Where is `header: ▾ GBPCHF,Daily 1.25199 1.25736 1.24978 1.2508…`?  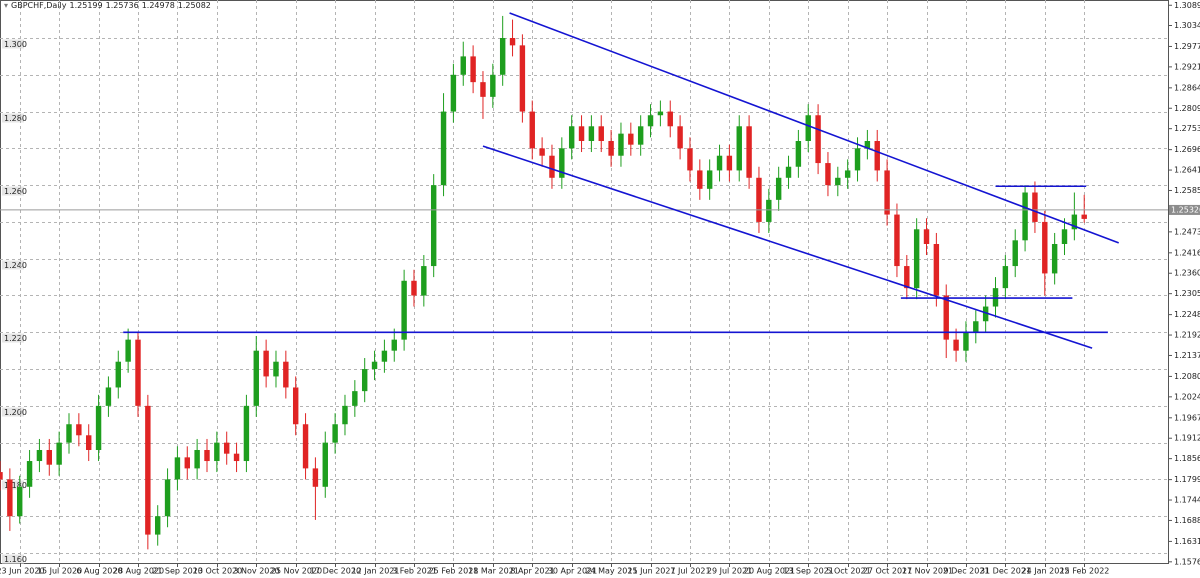
header: ▾ GBPCHF,Daily 1.25199 1.25736 1.24978 1.2508… is located at coordinates (109, 5).